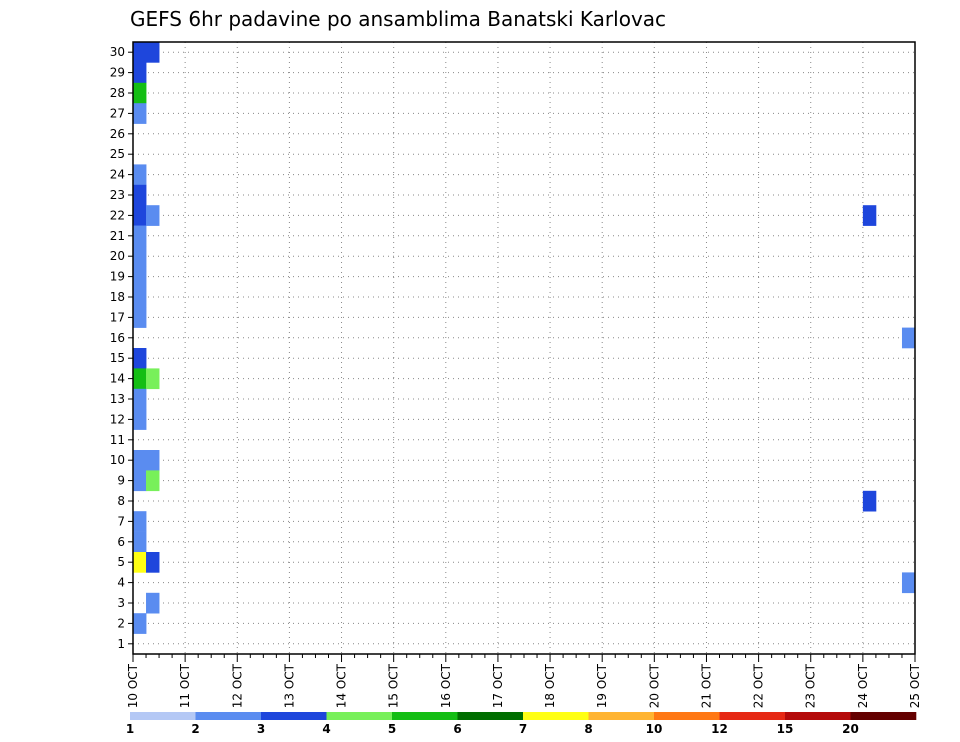  I want to click on y-tick-label: 21, so click(117, 236).